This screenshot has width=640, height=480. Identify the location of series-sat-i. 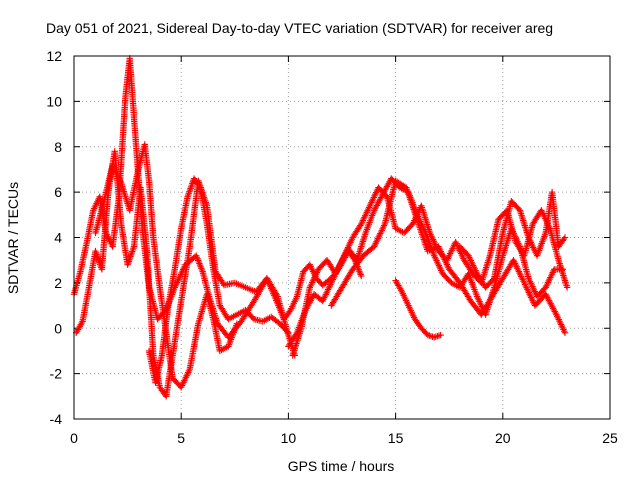
(512, 239).